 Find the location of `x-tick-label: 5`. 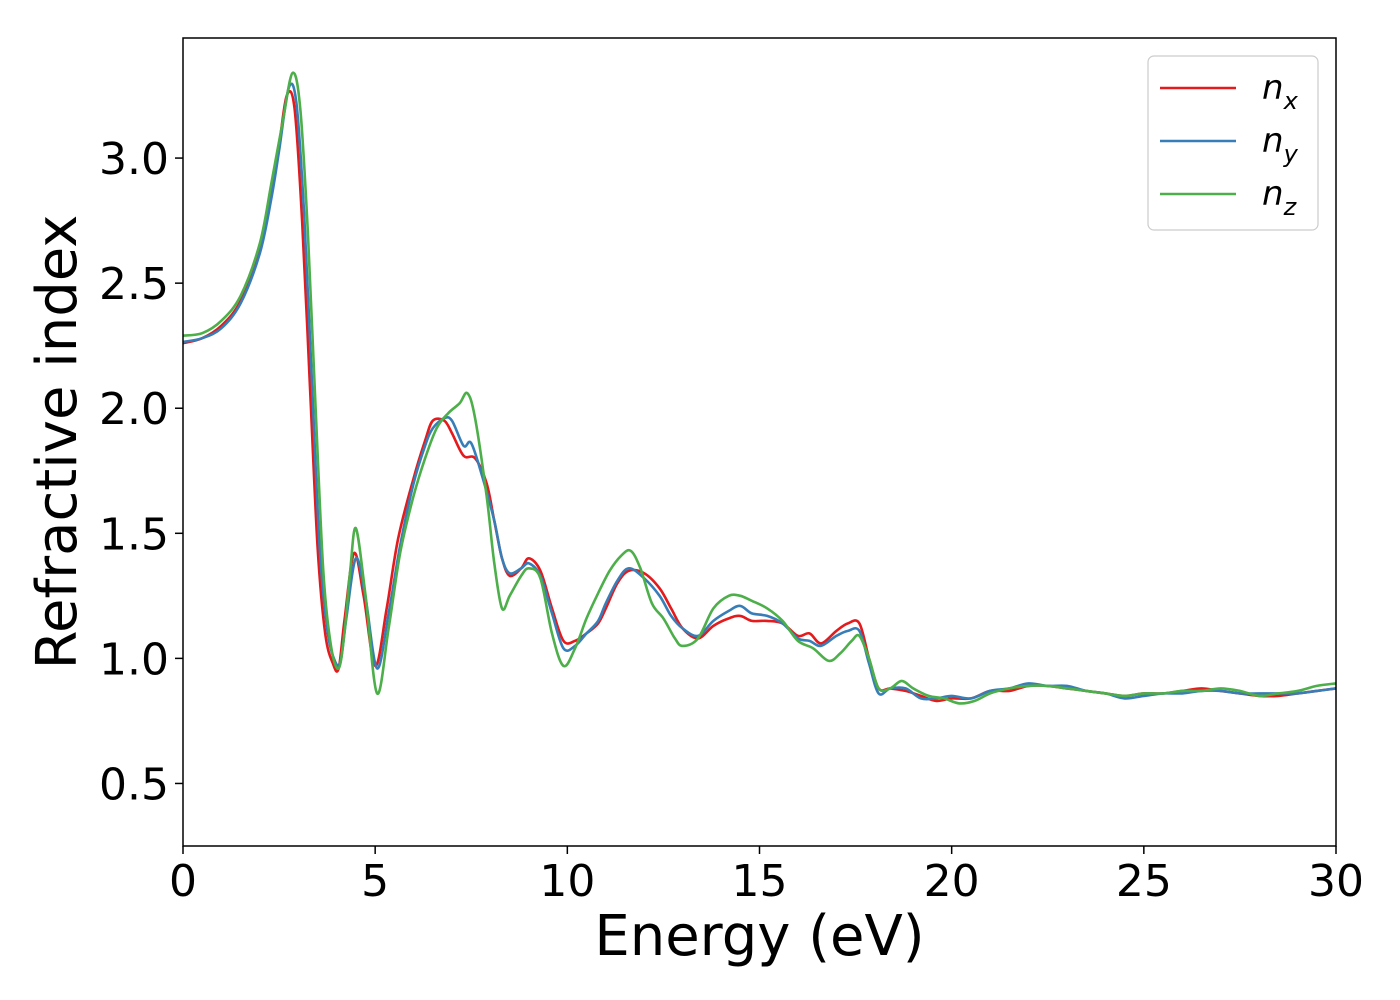

x-tick-label: 5 is located at coordinates (375, 881).